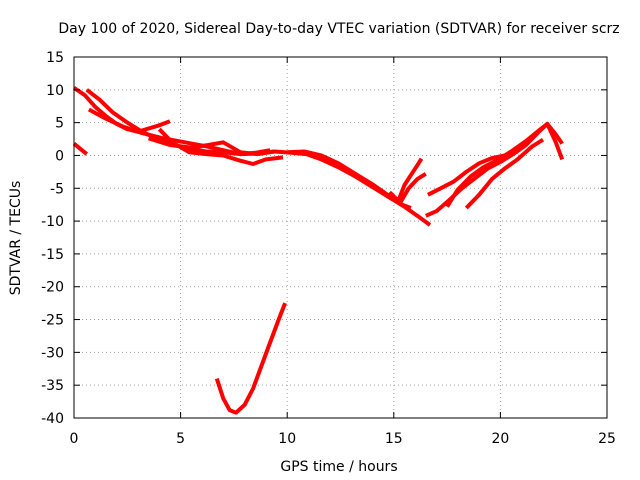 The image size is (640, 480). Describe the element at coordinates (16, 238) in the screenshot. I see `y-axis-label: SDTVAR / TECUs` at that location.